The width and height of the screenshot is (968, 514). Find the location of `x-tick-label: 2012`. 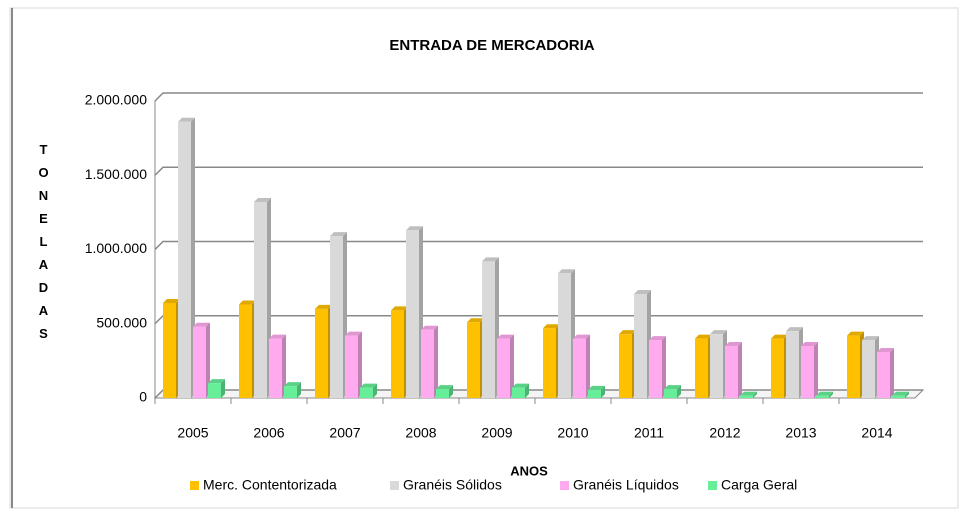

x-tick-label: 2012 is located at coordinates (724, 433).